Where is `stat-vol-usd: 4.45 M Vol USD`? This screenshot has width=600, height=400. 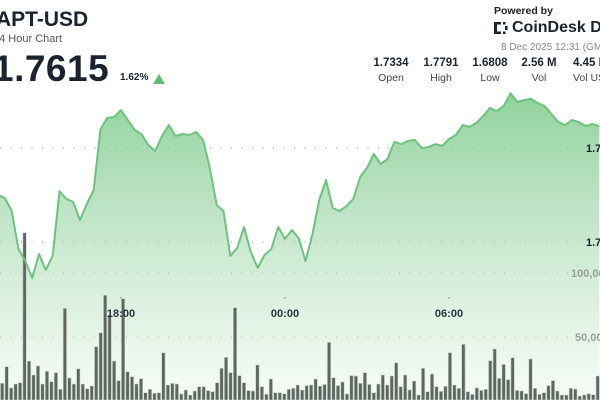 stat-vol-usd: 4.45 M Vol USD is located at coordinates (586, 70).